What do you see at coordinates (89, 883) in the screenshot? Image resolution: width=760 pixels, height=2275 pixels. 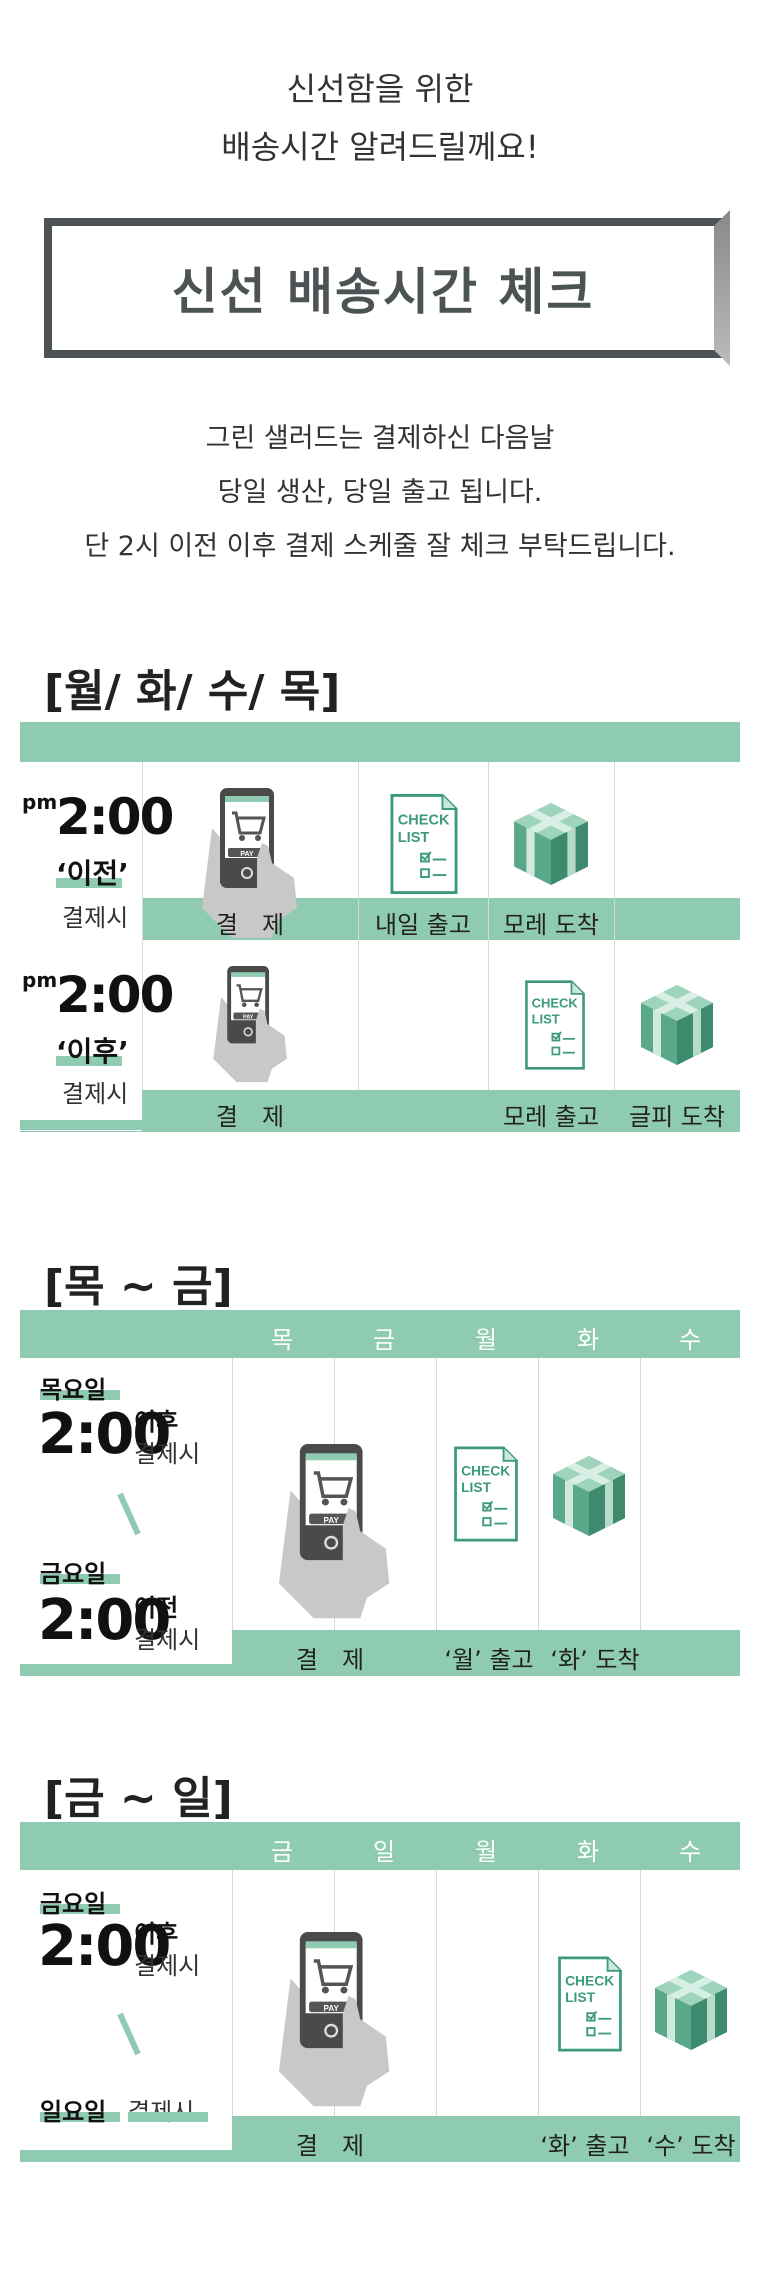 I see `section1-row1-underline` at bounding box center [89, 883].